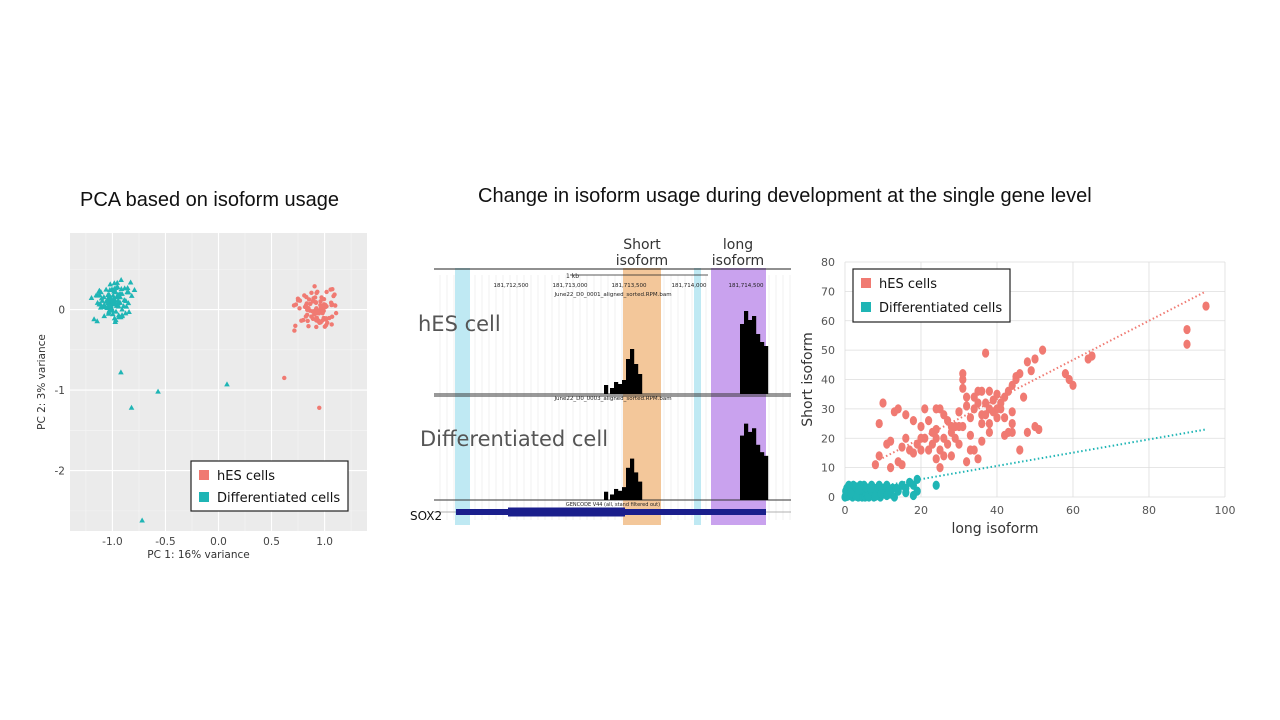 This screenshot has height=720, width=1280. Describe the element at coordinates (828, 380) in the screenshot. I see `y-tick-label: 40` at that location.